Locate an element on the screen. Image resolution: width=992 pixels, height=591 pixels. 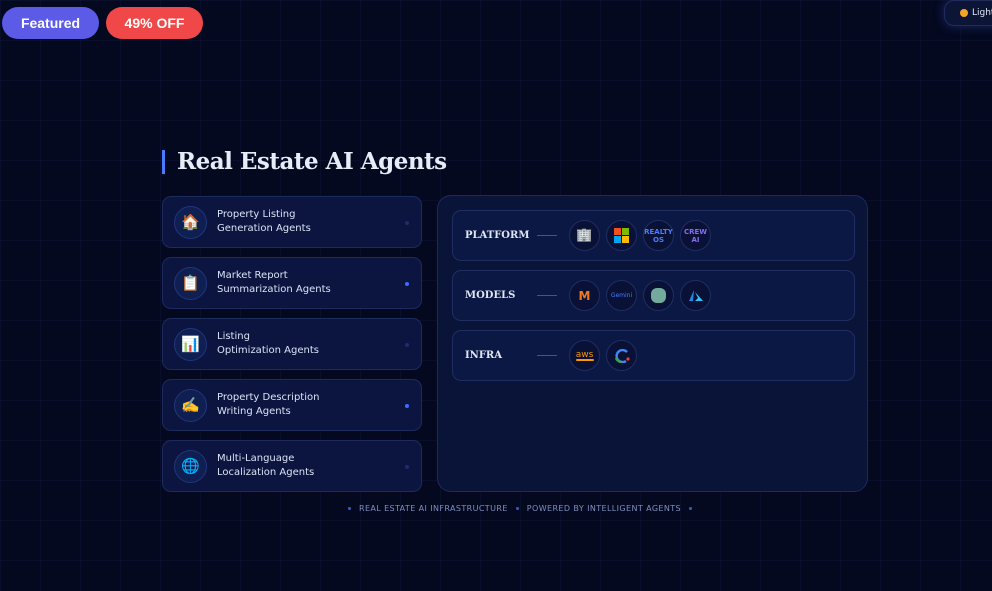
writing-hand-icon: ✍️ is located at coordinates (190, 405).